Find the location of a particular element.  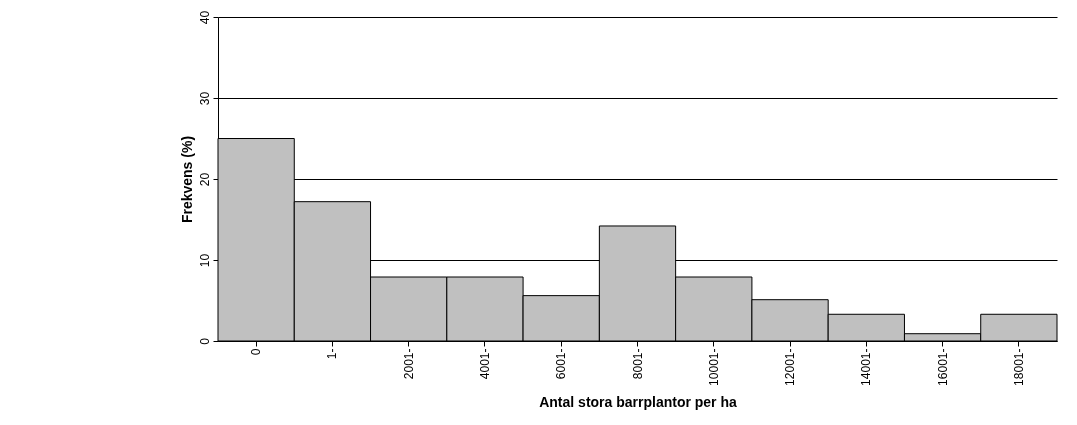

x-tick-label: 16001- is located at coordinates (942, 367).